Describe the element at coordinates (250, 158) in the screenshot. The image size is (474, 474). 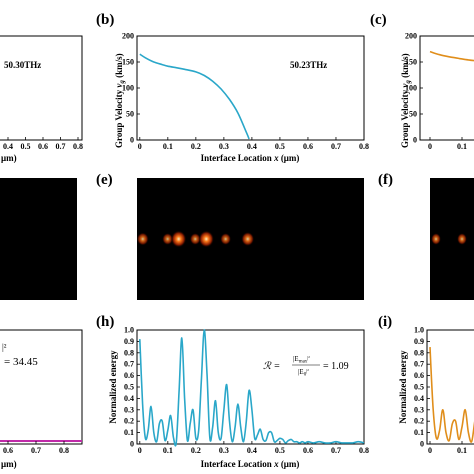
I see `panel-b-xlabel: Interface Location x (μm)` at that location.